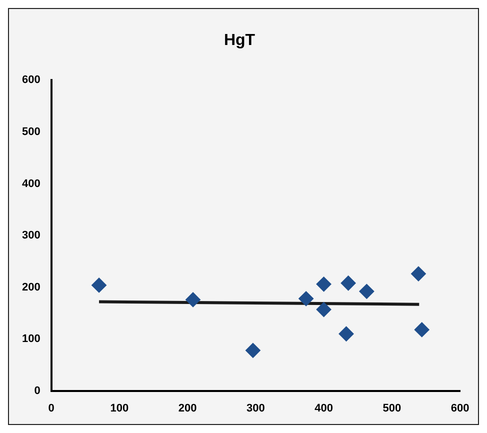 This screenshot has height=433, width=487. Describe the element at coordinates (31, 236) in the screenshot. I see `y-tick-label: 300` at that location.